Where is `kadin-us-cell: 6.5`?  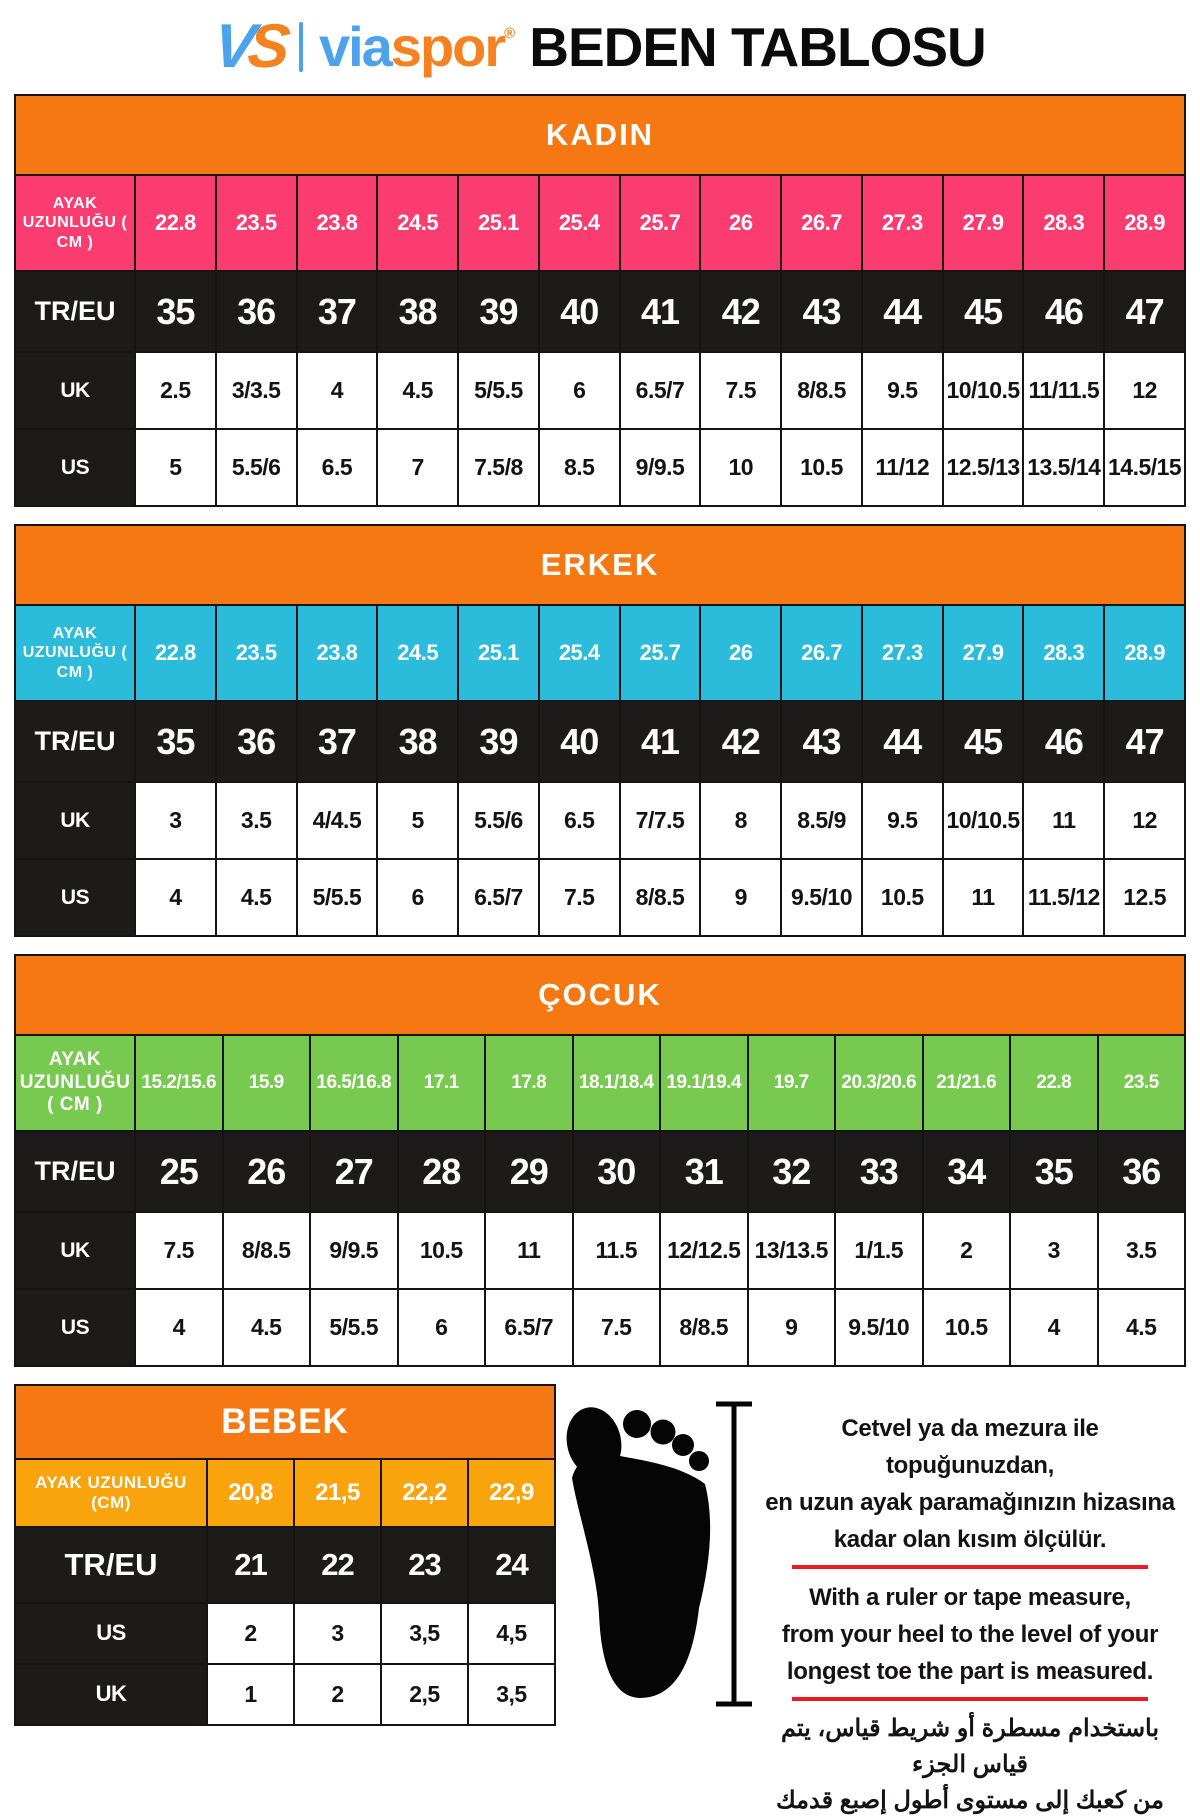 kadin-us-cell: 6.5 is located at coordinates (336, 467).